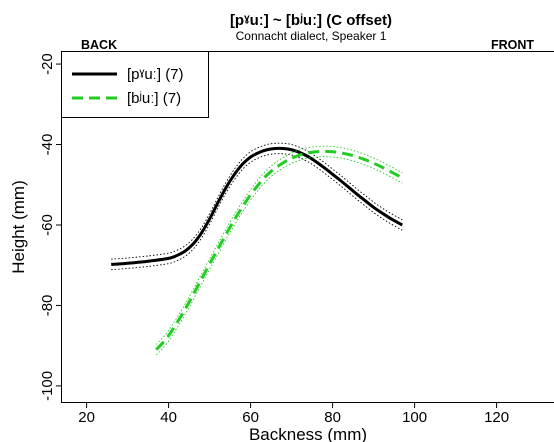 Image resolution: width=554 pixels, height=442 pixels. Describe the element at coordinates (311, 20) in the screenshot. I see `chart-title: [pˠuː] ~ [bʲuː] (C offset)` at that location.